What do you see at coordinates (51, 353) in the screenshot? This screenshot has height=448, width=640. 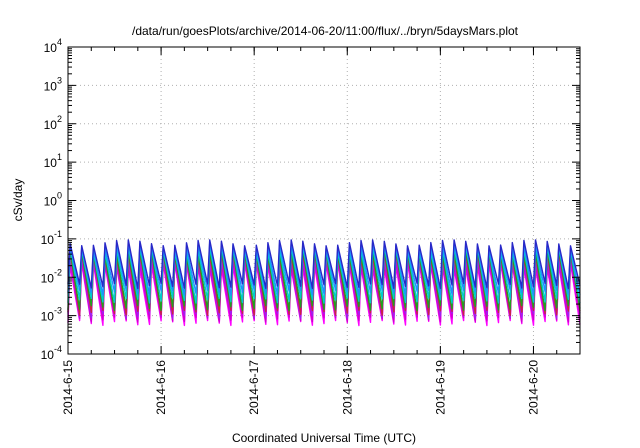 I see `y-tick-label: 10⁻⁴` at bounding box center [51, 353].